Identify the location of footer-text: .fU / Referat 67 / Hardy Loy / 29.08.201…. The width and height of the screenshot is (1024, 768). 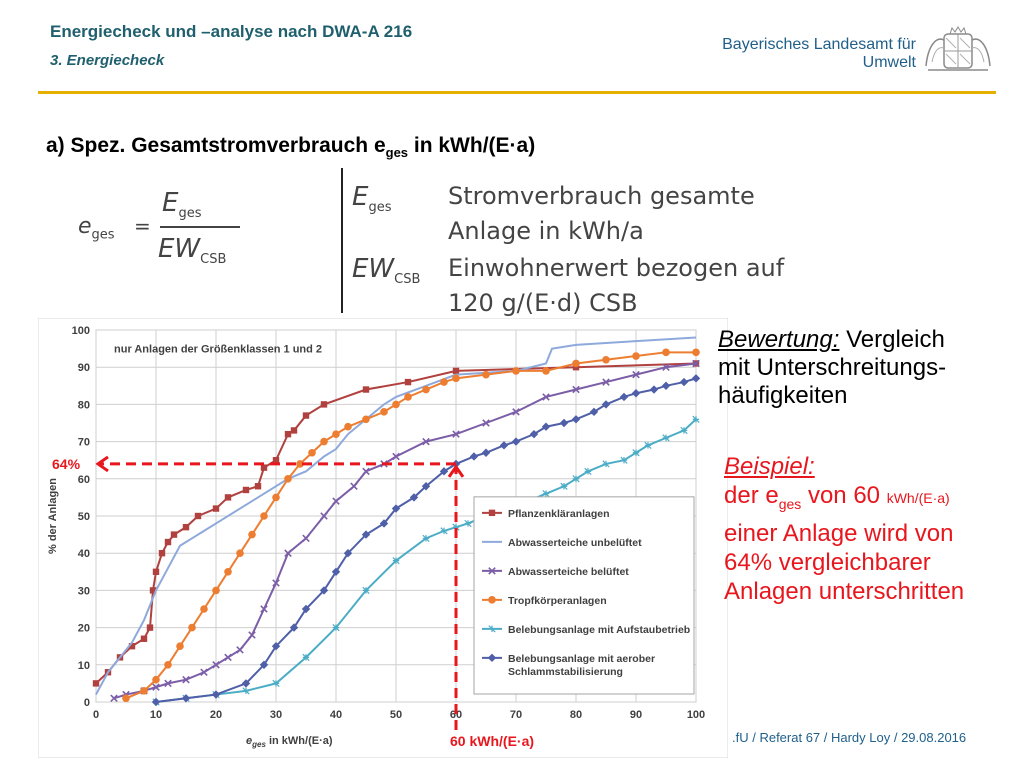
(849, 737).